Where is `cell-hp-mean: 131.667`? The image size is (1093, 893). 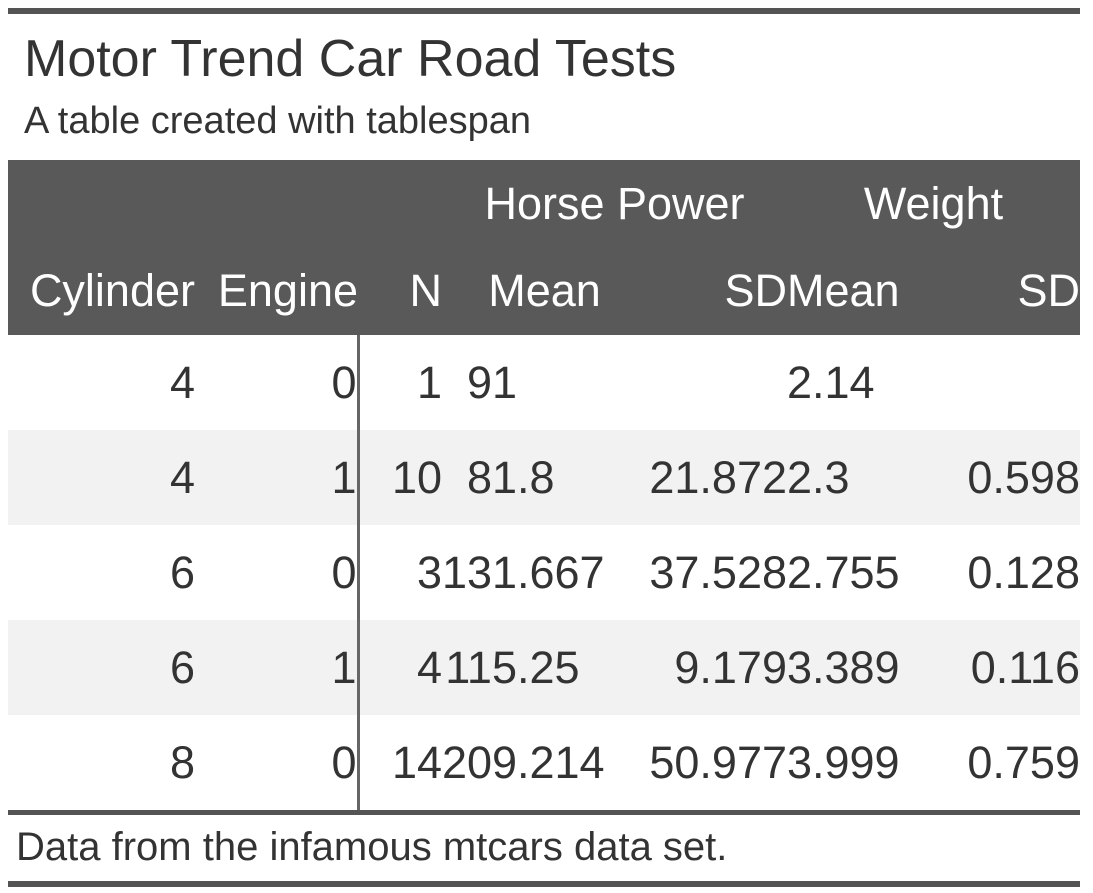 cell-hp-mean: 131.667 is located at coordinates (523, 572).